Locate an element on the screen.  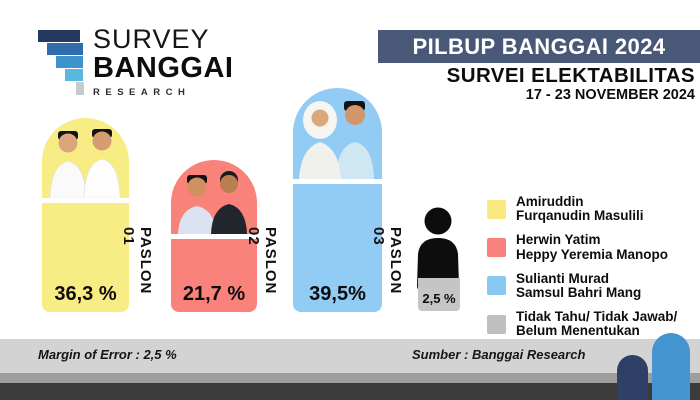
bar-paslon-02: 21,7 % is located at coordinates (214, 275).